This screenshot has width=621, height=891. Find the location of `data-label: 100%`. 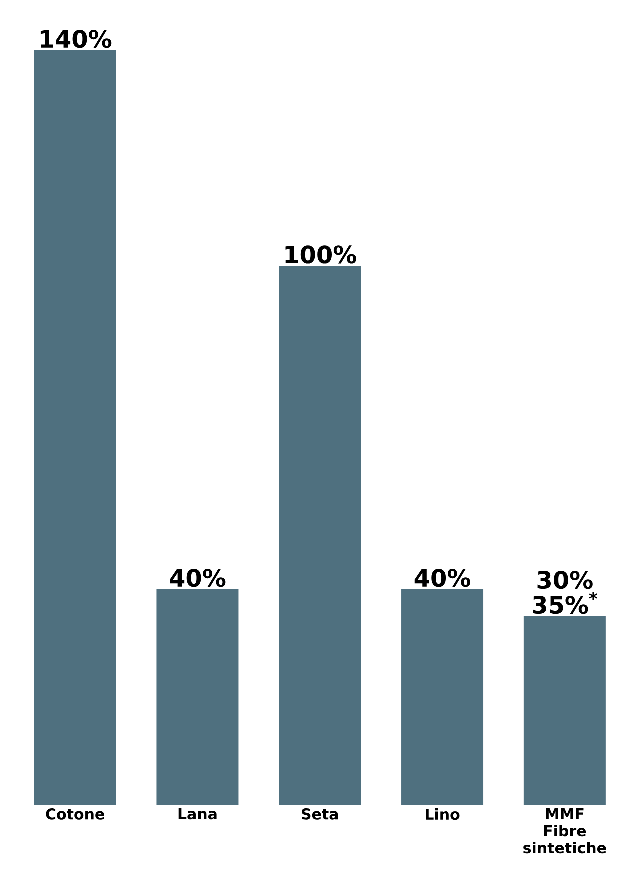

data-label: 100% is located at coordinates (321, 255).